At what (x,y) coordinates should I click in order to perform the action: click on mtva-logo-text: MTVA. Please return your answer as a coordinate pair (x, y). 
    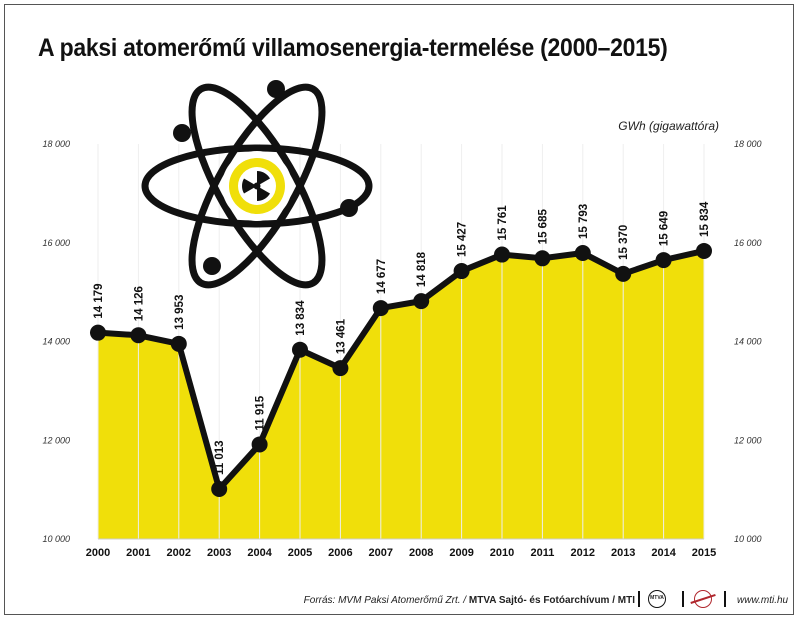
    Looking at the image, I should click on (657, 598).